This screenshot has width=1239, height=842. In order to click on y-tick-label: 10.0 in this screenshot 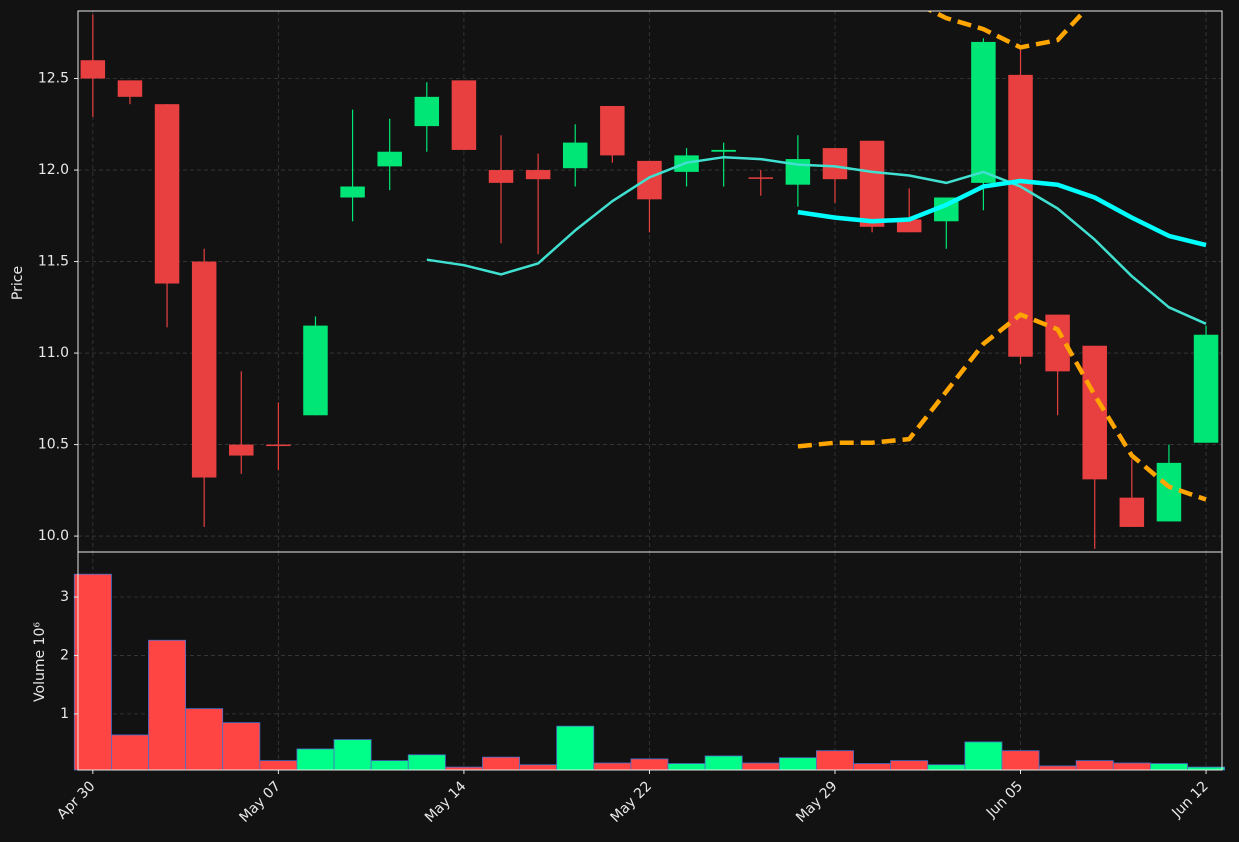, I will do `click(53, 536)`.